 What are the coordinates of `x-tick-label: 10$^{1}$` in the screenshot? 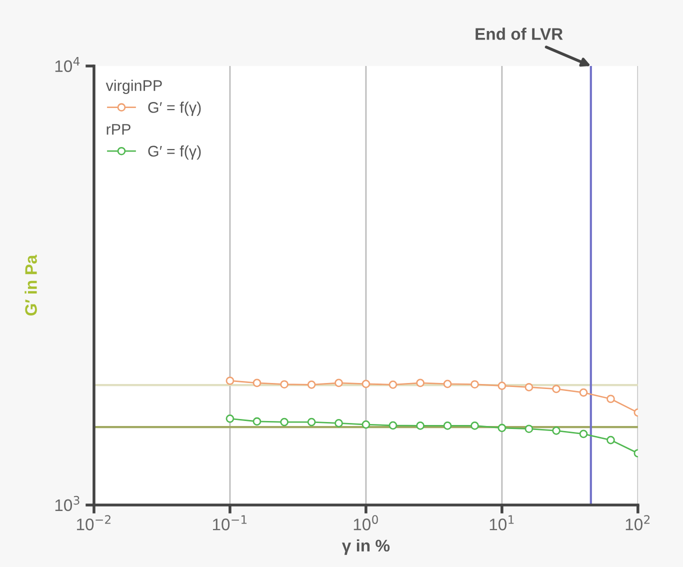 It's located at (502, 522).